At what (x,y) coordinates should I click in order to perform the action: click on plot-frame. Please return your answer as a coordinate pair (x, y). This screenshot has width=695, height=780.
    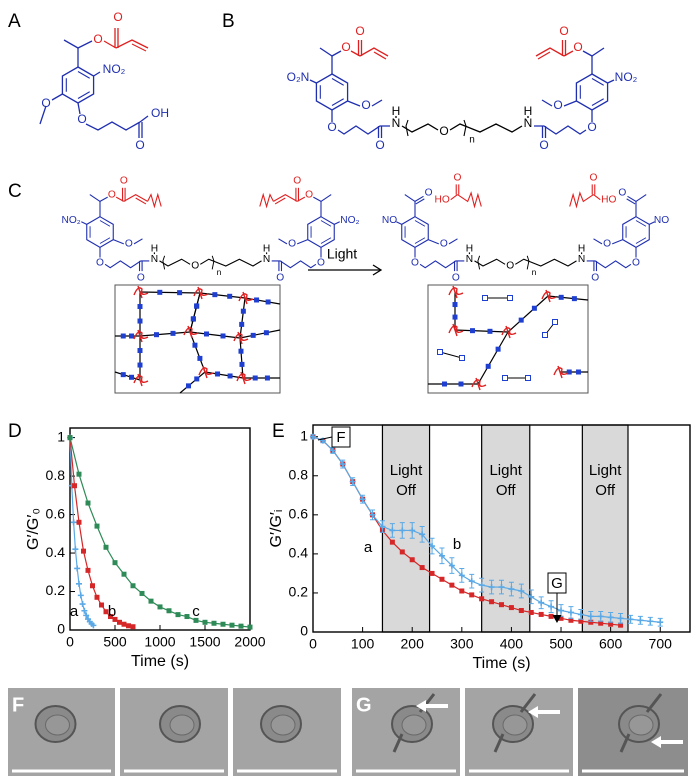
    Looking at the image, I should click on (501, 528).